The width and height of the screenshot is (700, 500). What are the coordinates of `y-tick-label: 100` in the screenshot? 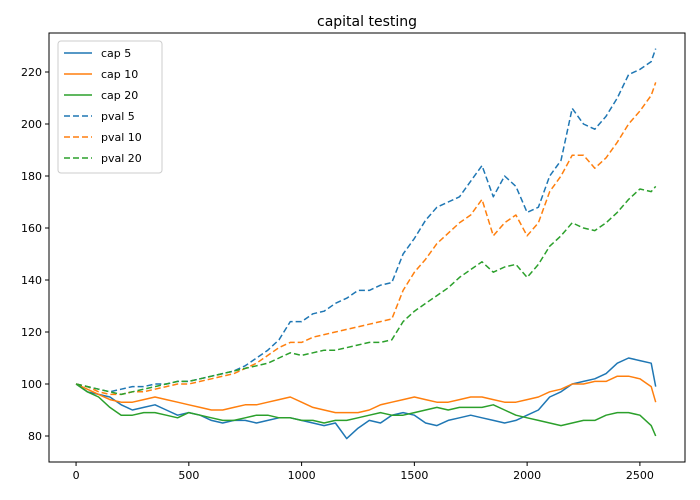 It's located at (31, 384).